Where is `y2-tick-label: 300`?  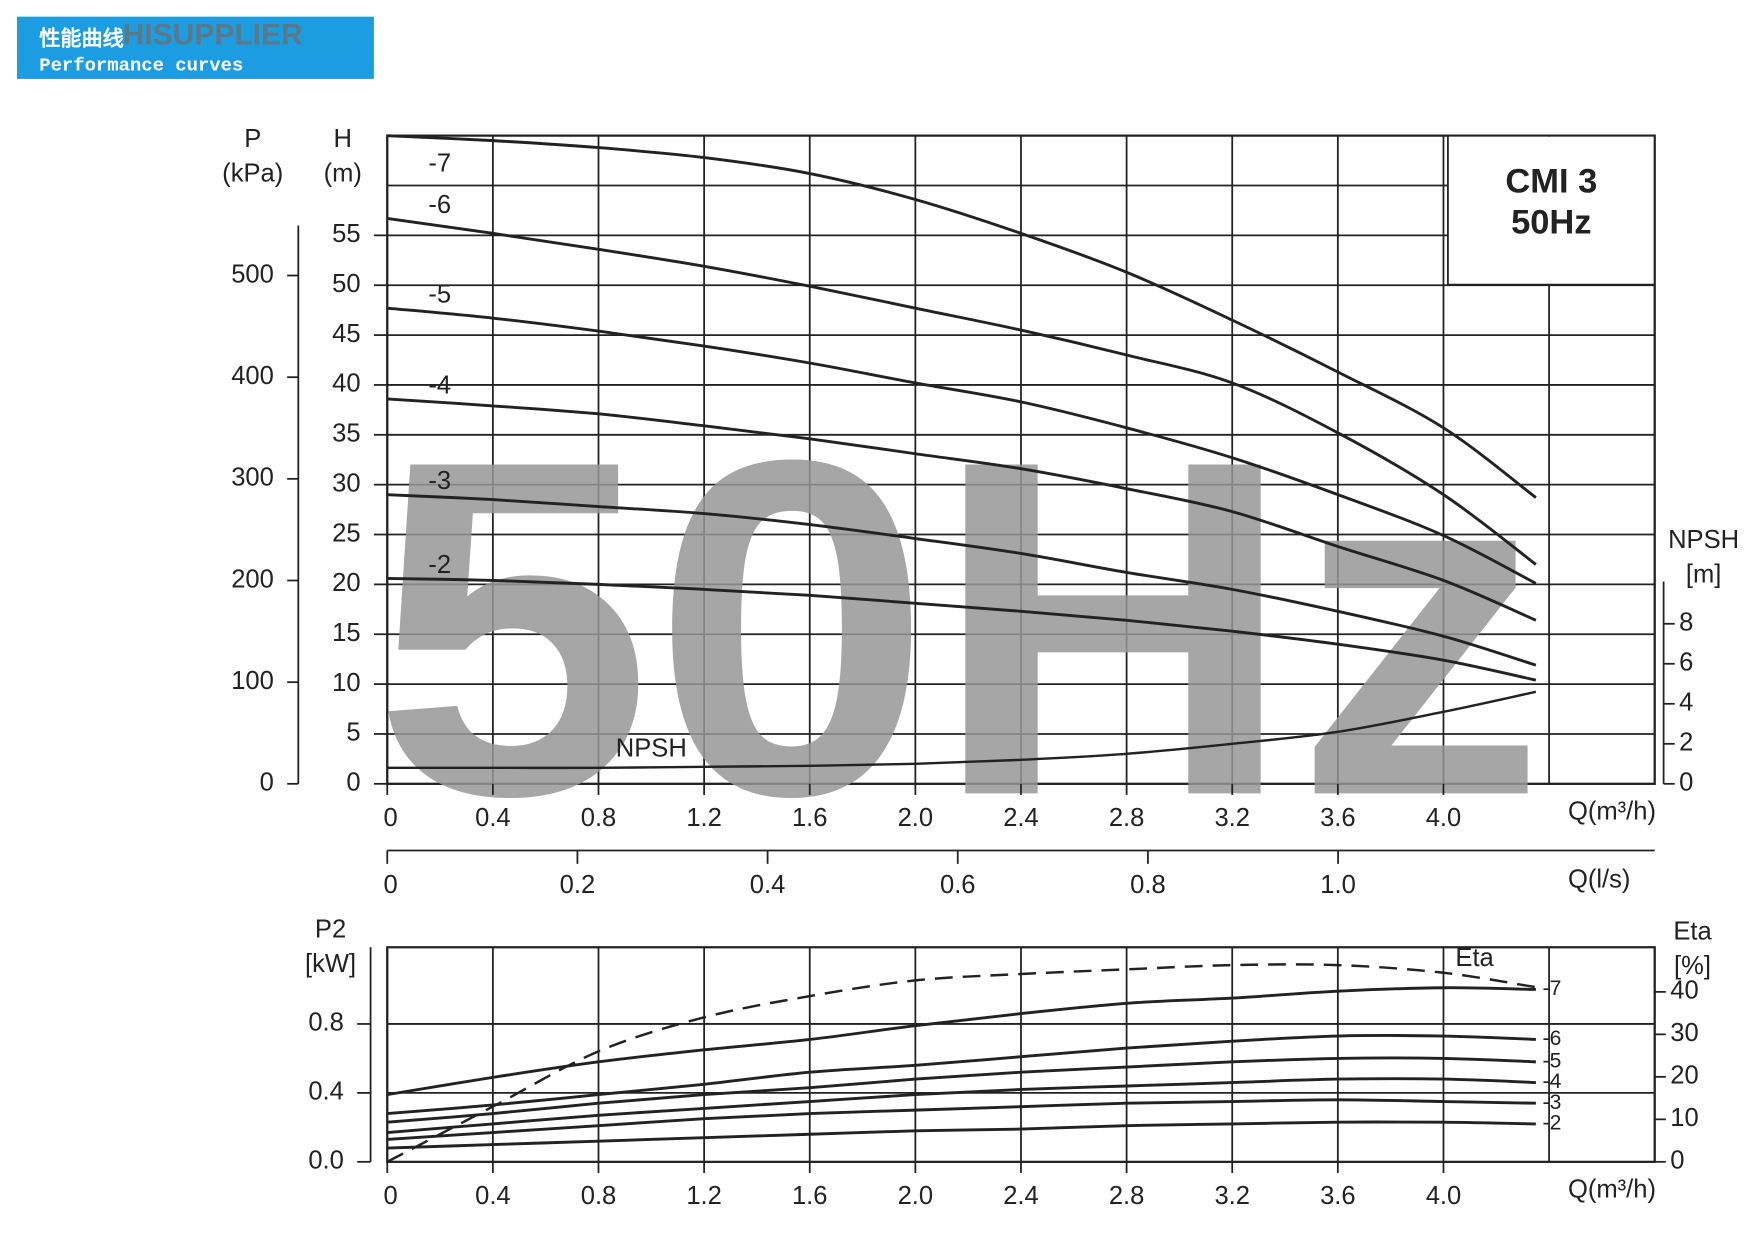
y2-tick-label: 300 is located at coordinates (252, 478).